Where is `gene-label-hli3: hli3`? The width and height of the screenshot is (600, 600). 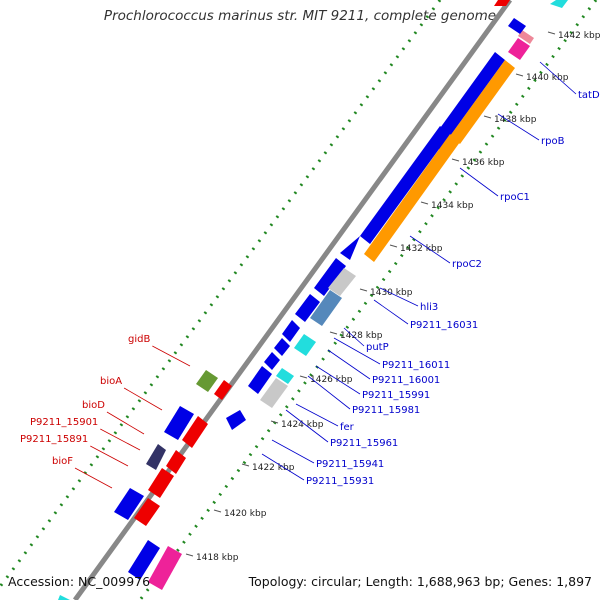 gene-label-hli3: hli3 is located at coordinates (429, 307).